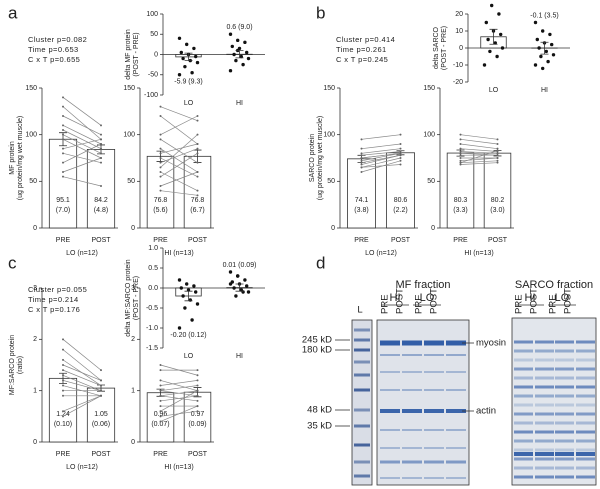  I want to click on marker-label: 48 kD, so click(319, 410).